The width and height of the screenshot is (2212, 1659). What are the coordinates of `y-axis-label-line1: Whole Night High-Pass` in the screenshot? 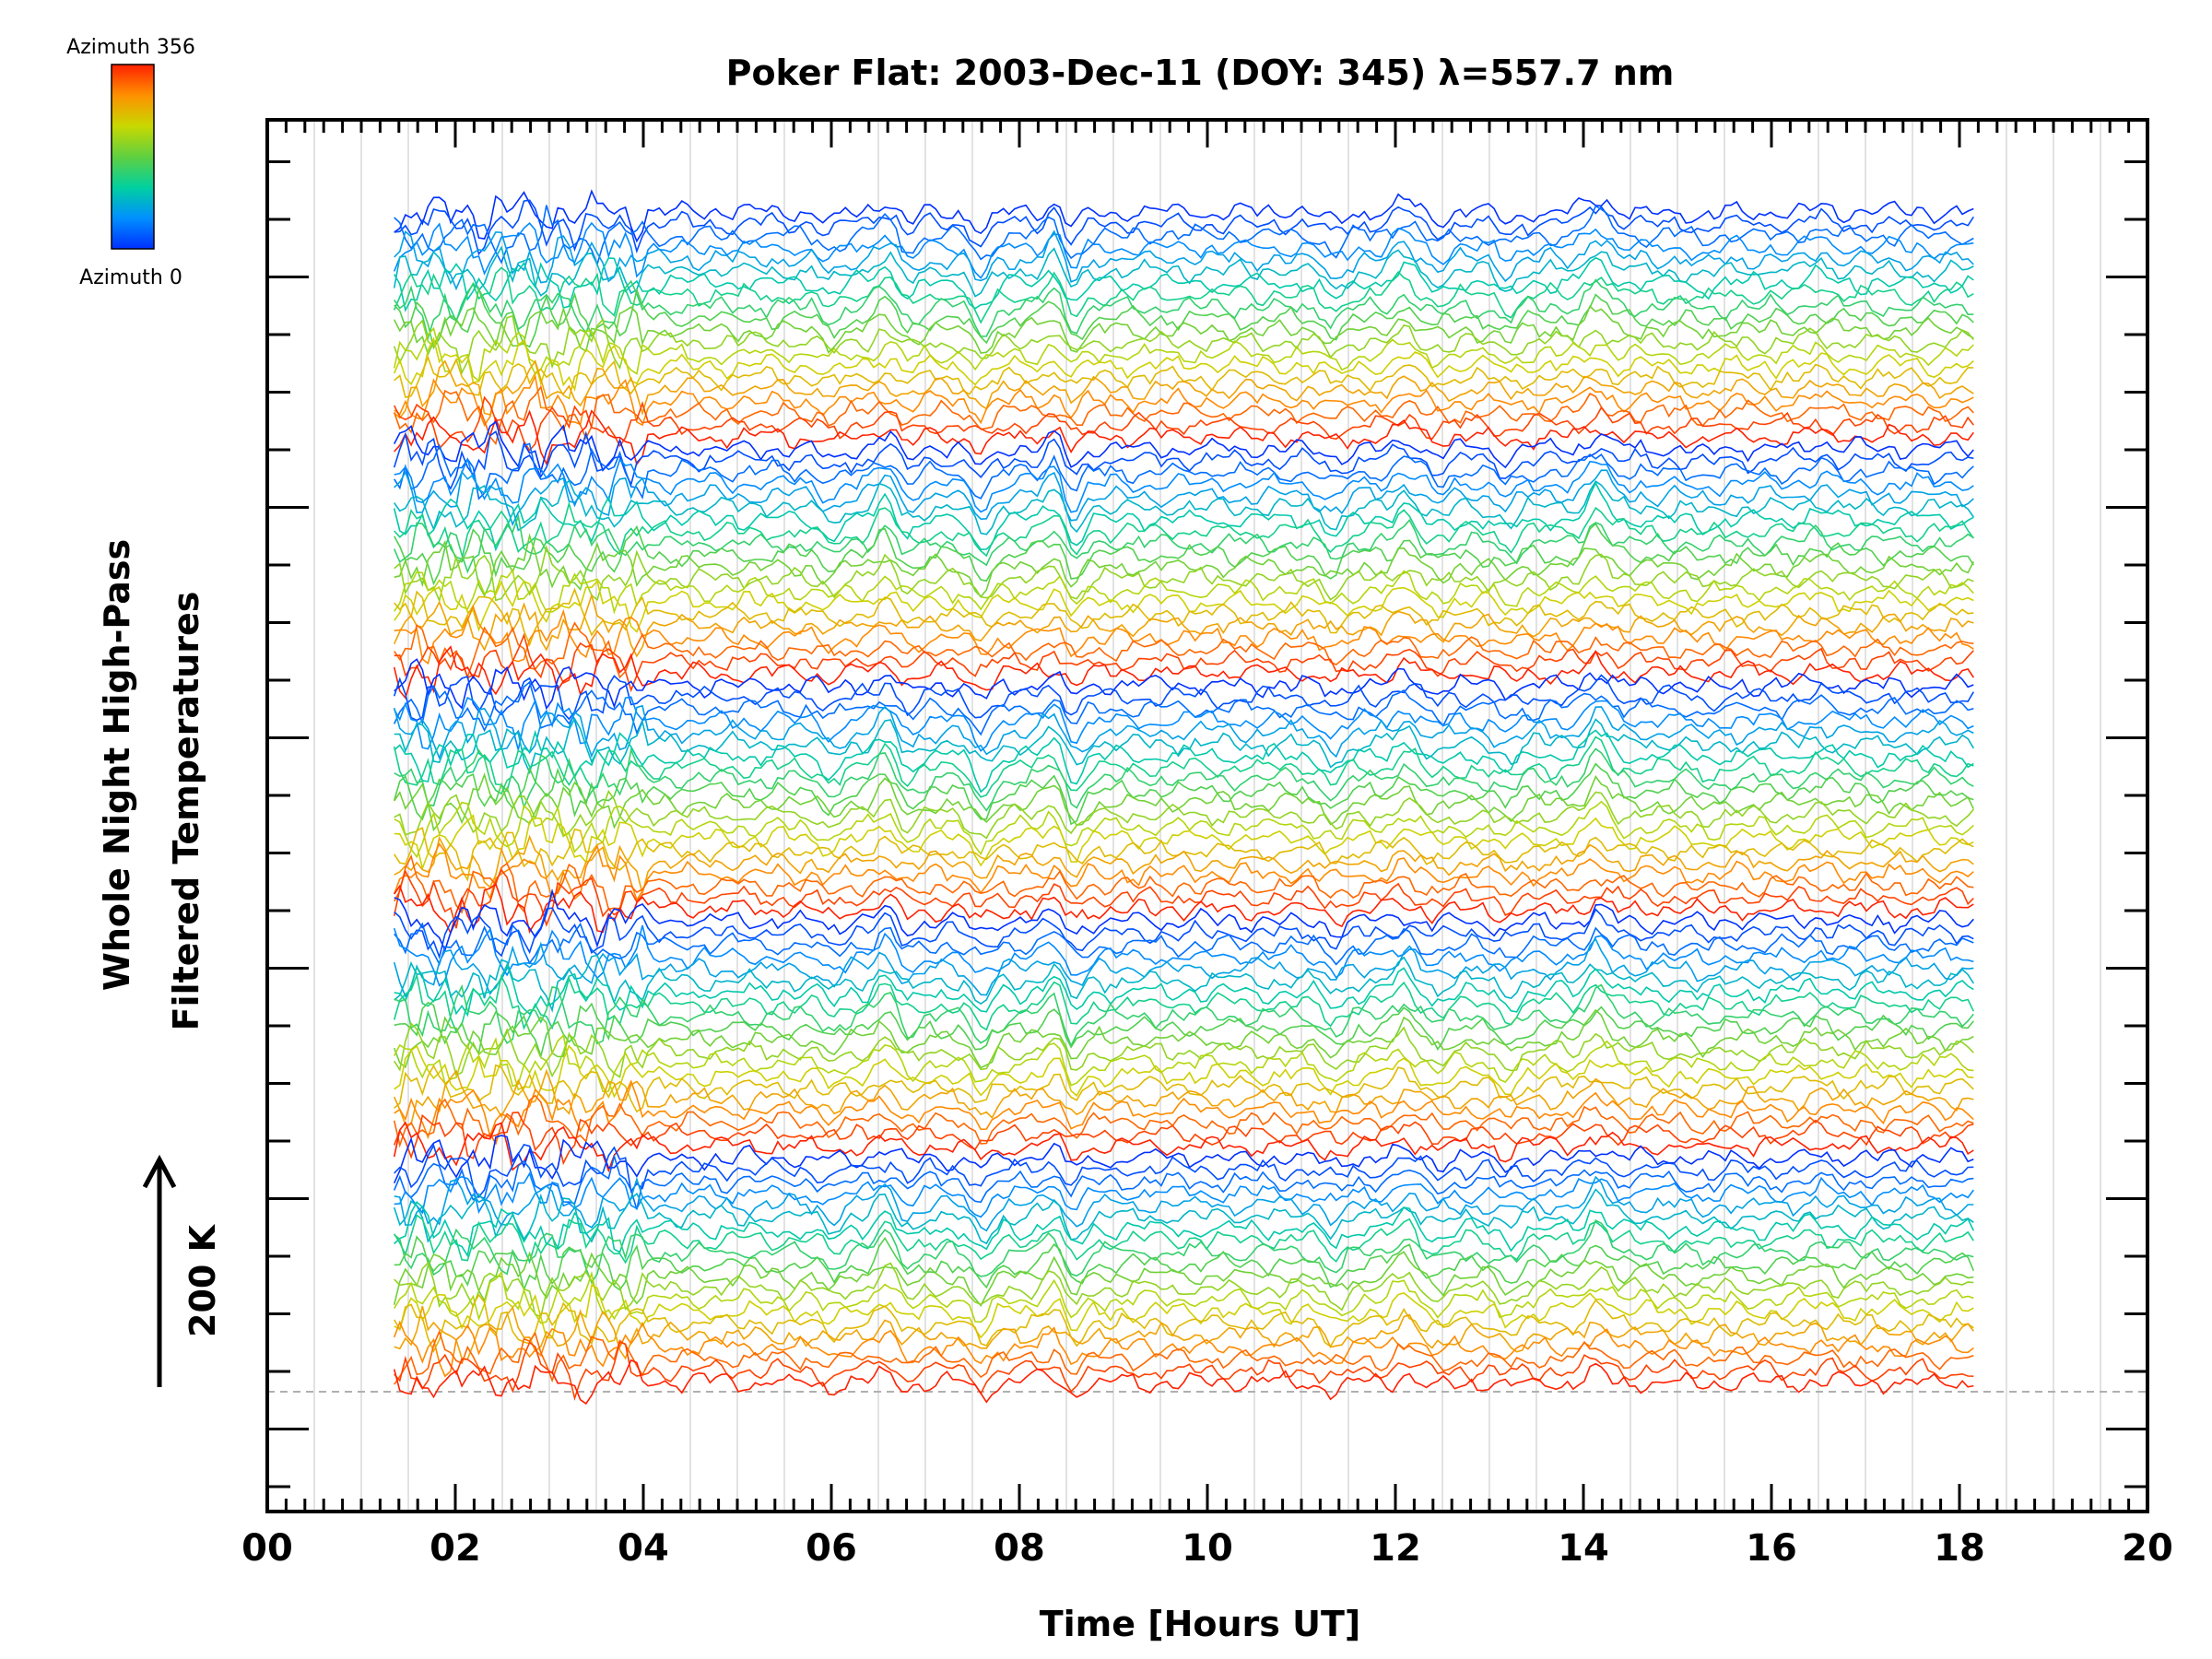 It's located at (117, 765).